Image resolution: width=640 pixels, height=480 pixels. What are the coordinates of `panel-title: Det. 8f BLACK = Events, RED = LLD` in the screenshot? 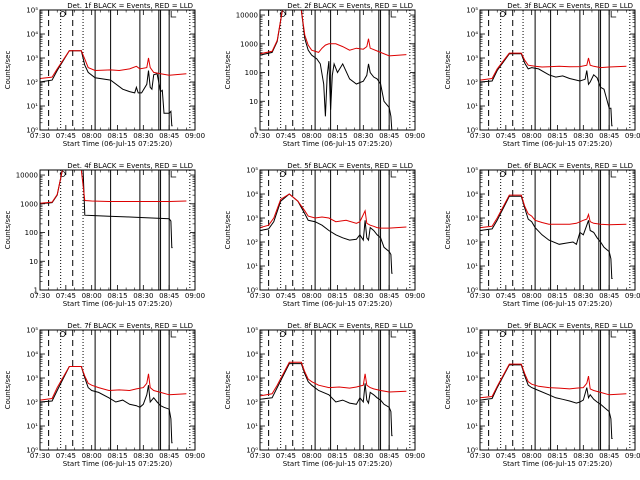 It's located at (350, 326).